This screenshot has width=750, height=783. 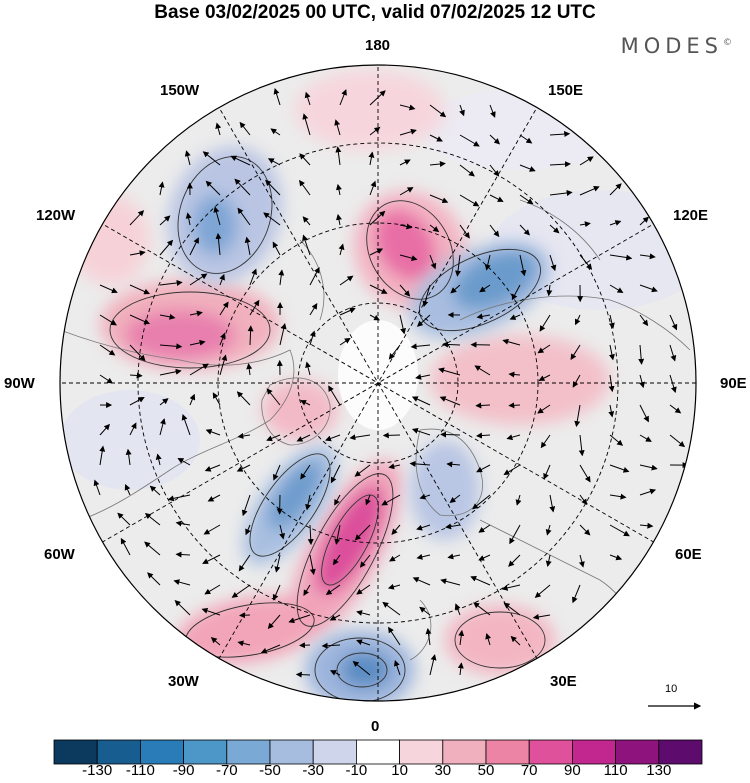 What do you see at coordinates (378, 752) in the screenshot?
I see `colorbar` at bounding box center [378, 752].